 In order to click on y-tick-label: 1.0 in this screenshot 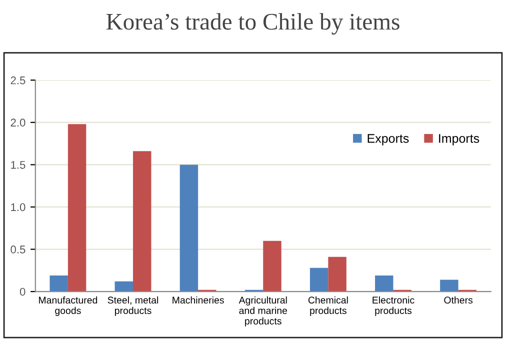, I will do `click(18, 207)`.